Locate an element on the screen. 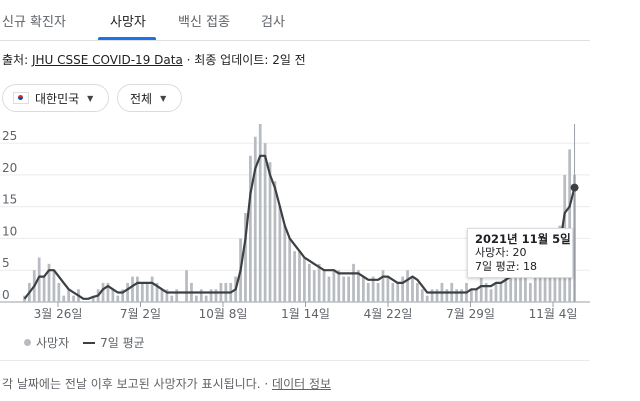 The height and width of the screenshot is (401, 640). source-prefix: 출처: is located at coordinates (15, 60).